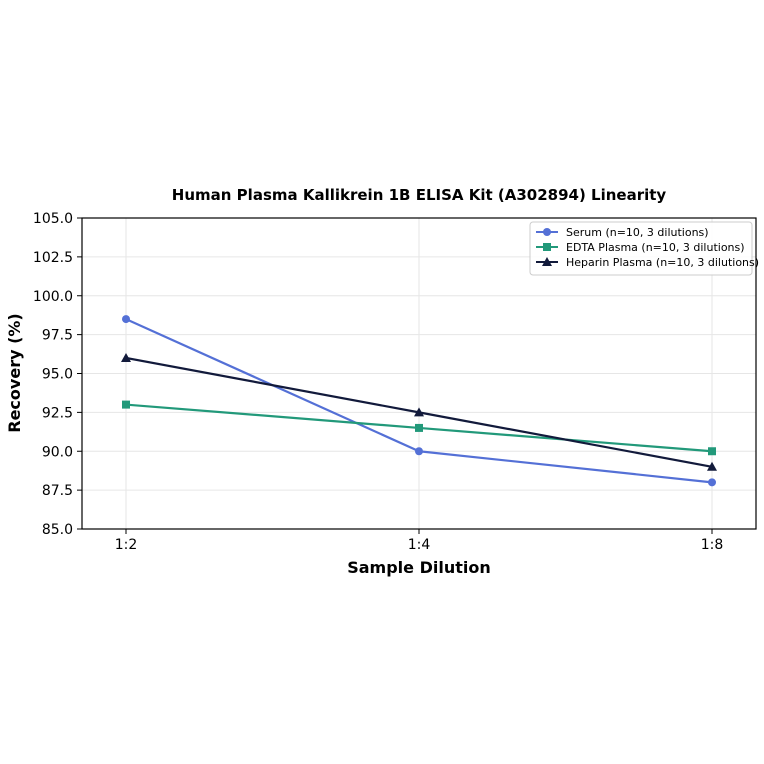 The height and width of the screenshot is (764, 764). Describe the element at coordinates (57, 491) in the screenshot. I see `y-tick-label: 87.5` at that location.